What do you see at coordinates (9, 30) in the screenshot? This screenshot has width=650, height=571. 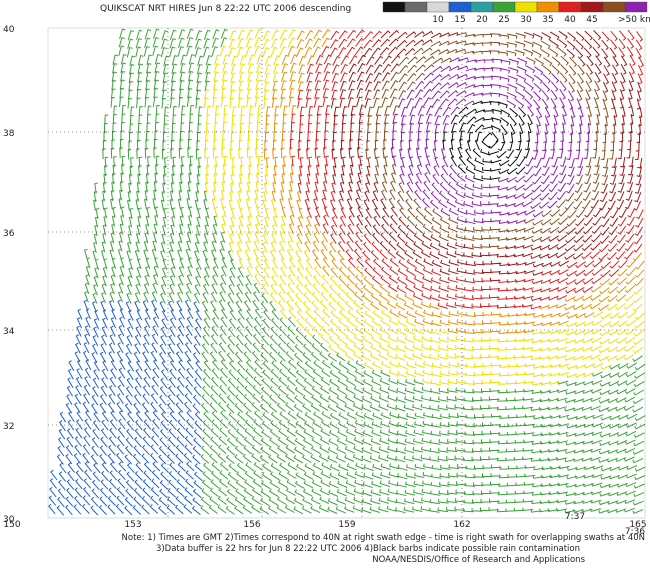 I see `lat-label: 40` at bounding box center [9, 30].